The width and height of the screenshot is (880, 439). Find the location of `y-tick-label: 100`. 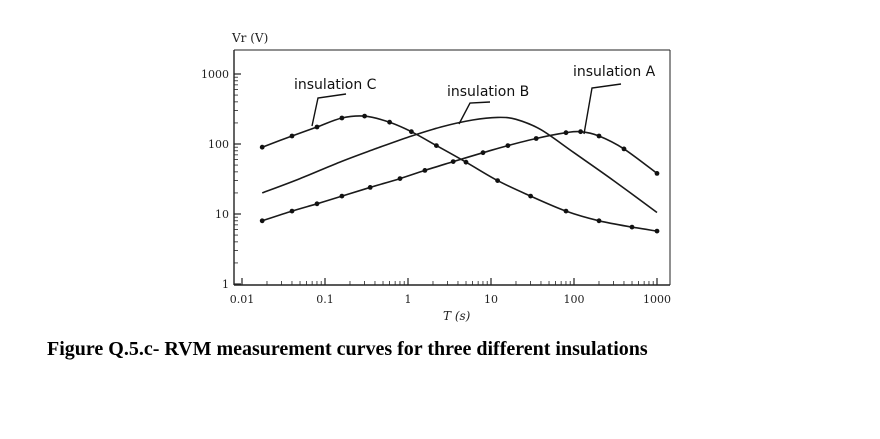

y-tick-label: 100 is located at coordinates (218, 144).